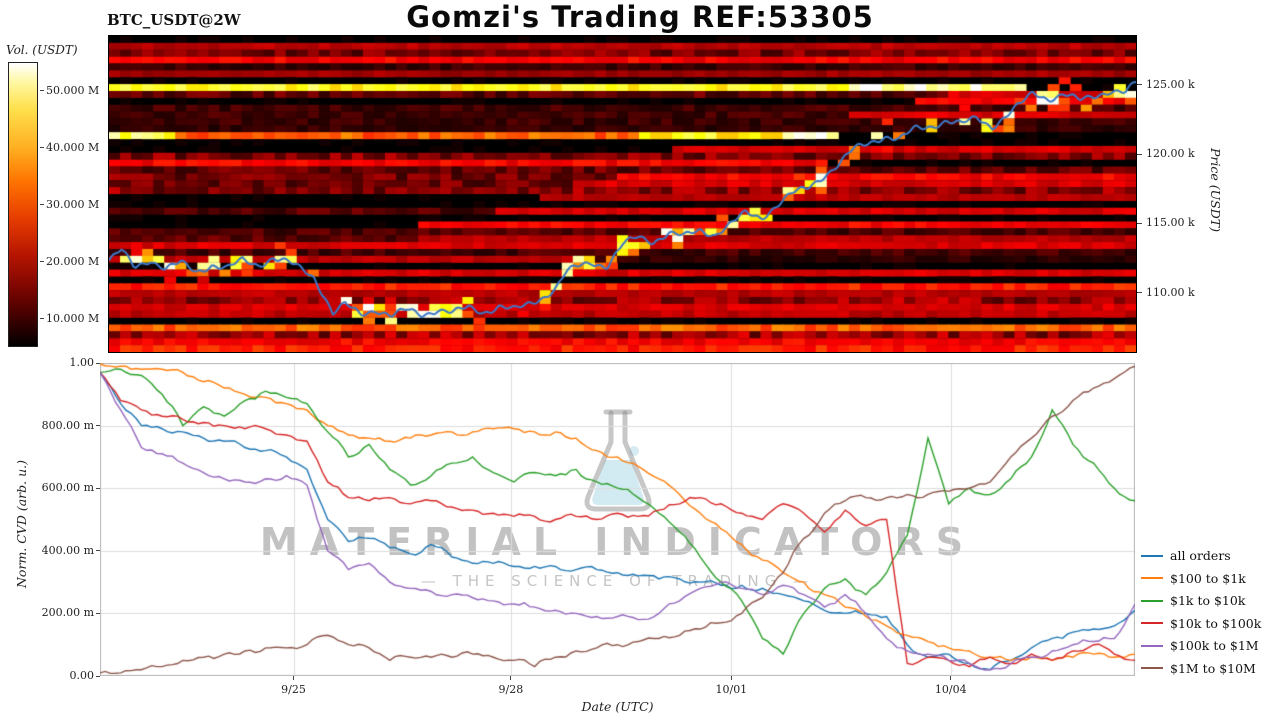  I want to click on colorbar-tick-label: 10.000 M, so click(73, 318).